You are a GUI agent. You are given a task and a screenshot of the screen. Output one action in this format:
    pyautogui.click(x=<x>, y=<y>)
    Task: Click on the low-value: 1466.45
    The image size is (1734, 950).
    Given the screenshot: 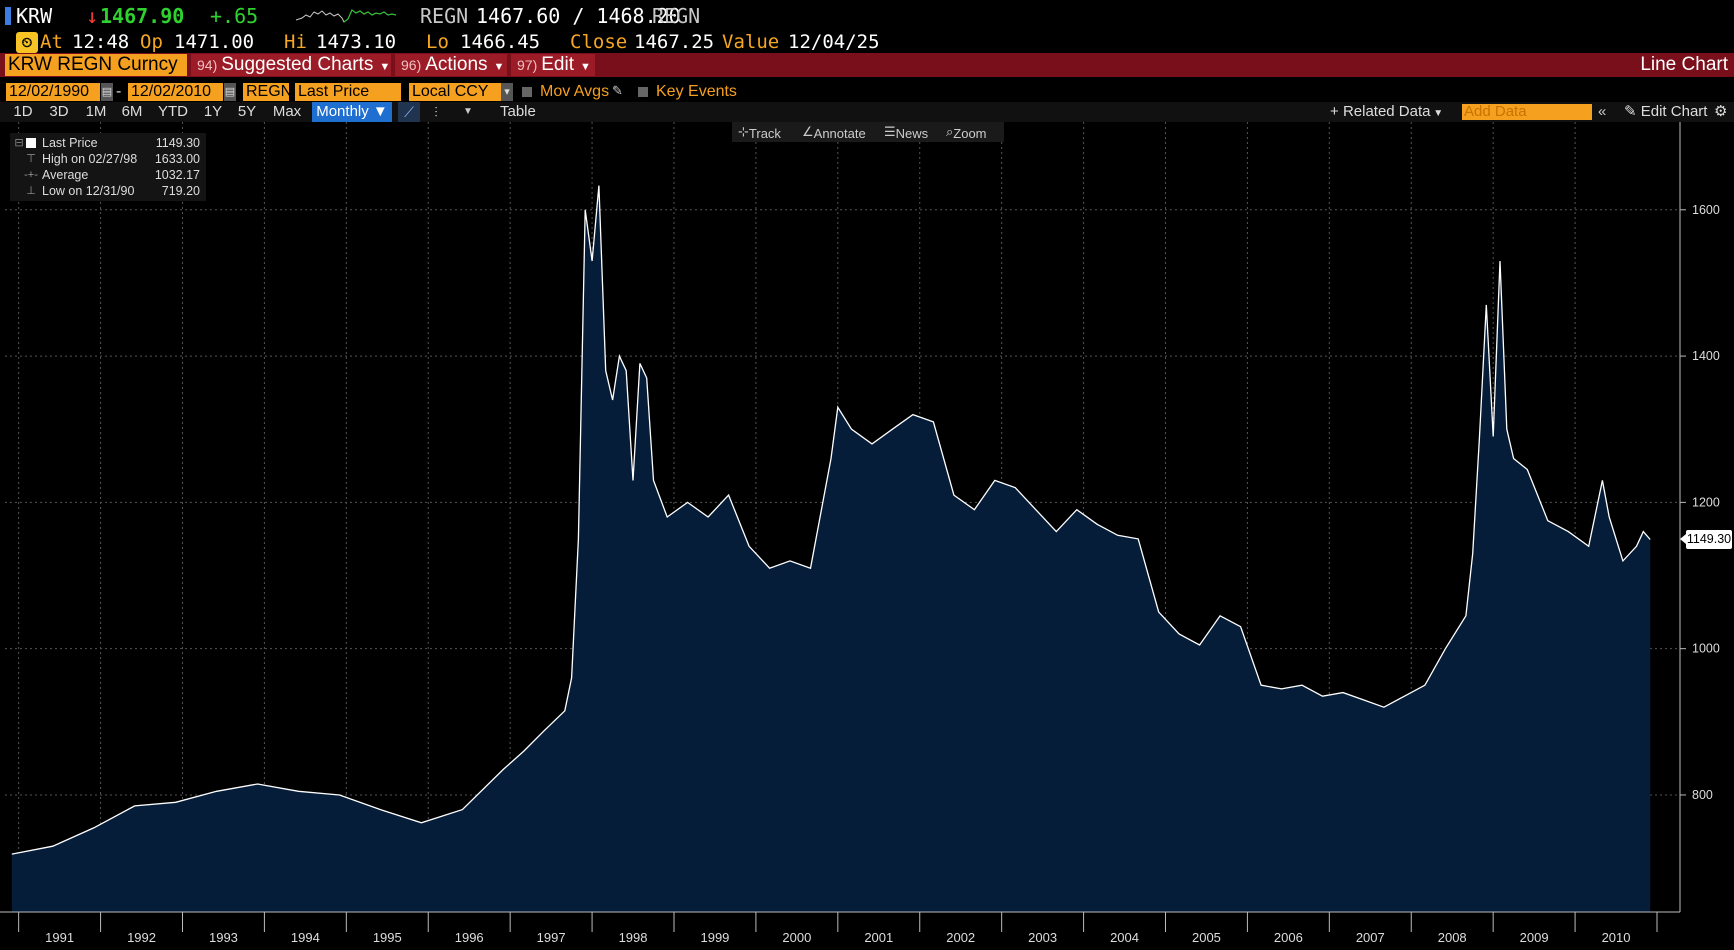 What is the action you would take?
    pyautogui.click(x=500, y=42)
    